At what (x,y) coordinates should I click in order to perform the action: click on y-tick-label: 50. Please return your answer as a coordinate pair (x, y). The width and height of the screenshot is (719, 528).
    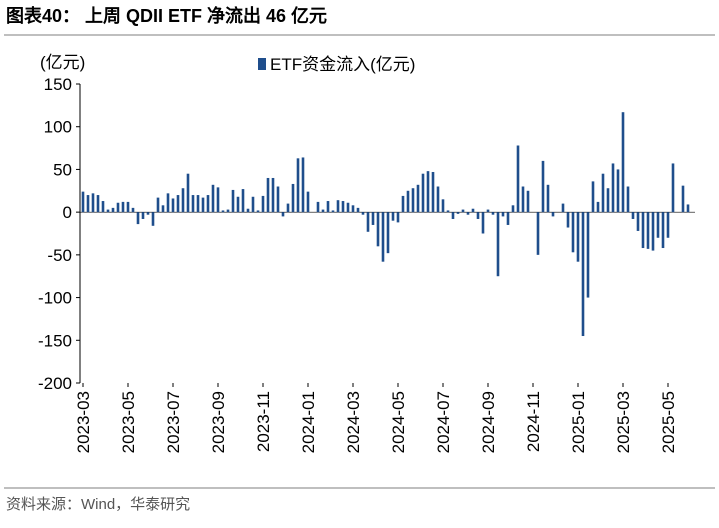
    Looking at the image, I should click on (62, 169).